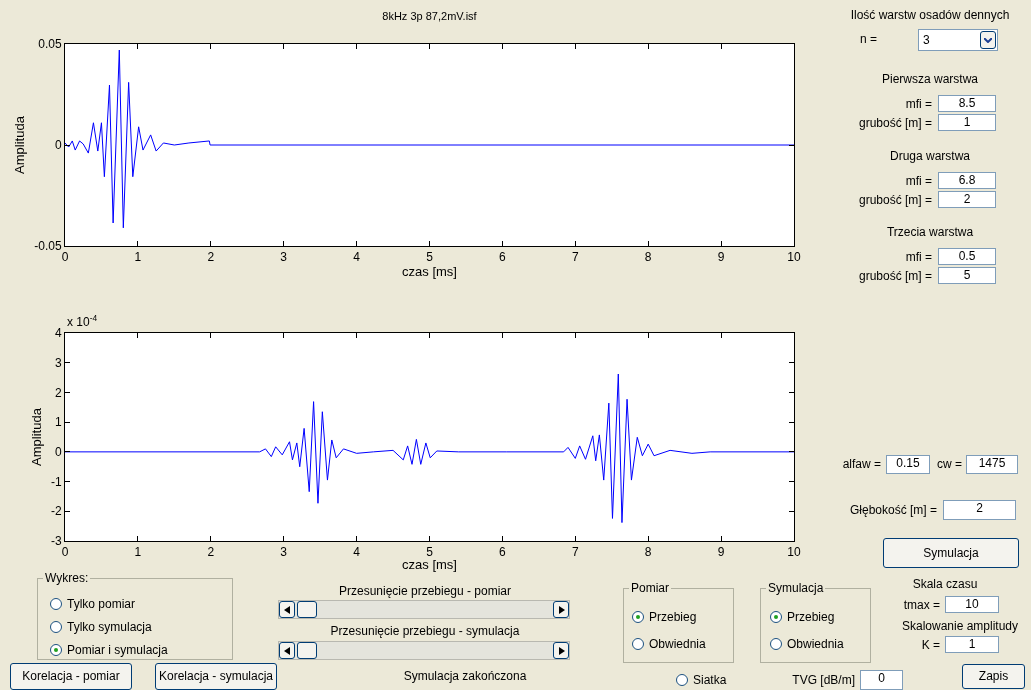 This screenshot has height=690, width=1031. I want to click on text: Pomiar i symulacja, so click(117, 651).